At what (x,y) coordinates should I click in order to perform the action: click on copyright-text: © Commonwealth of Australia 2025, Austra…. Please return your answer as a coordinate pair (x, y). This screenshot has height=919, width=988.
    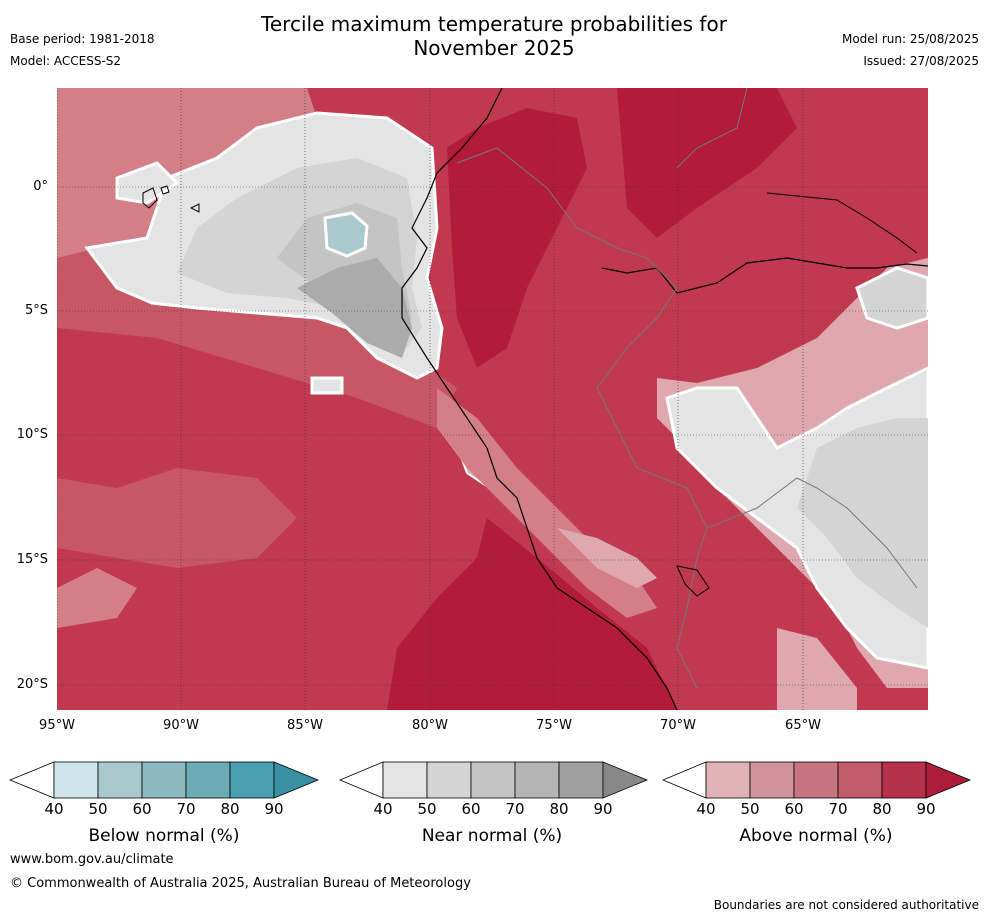
    Looking at the image, I should click on (240, 883).